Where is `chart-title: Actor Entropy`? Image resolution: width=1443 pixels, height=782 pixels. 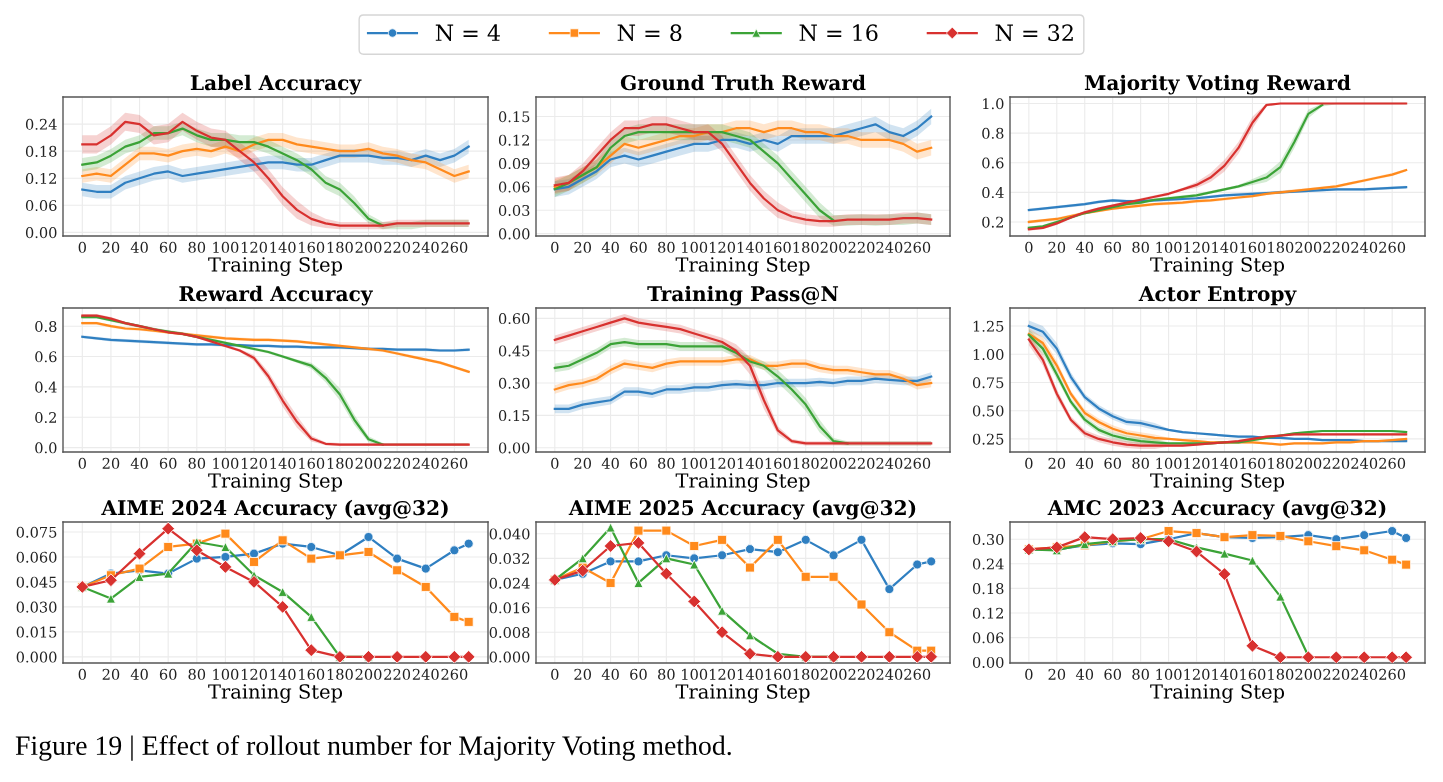 chart-title: Actor Entropy is located at coordinates (1217, 296).